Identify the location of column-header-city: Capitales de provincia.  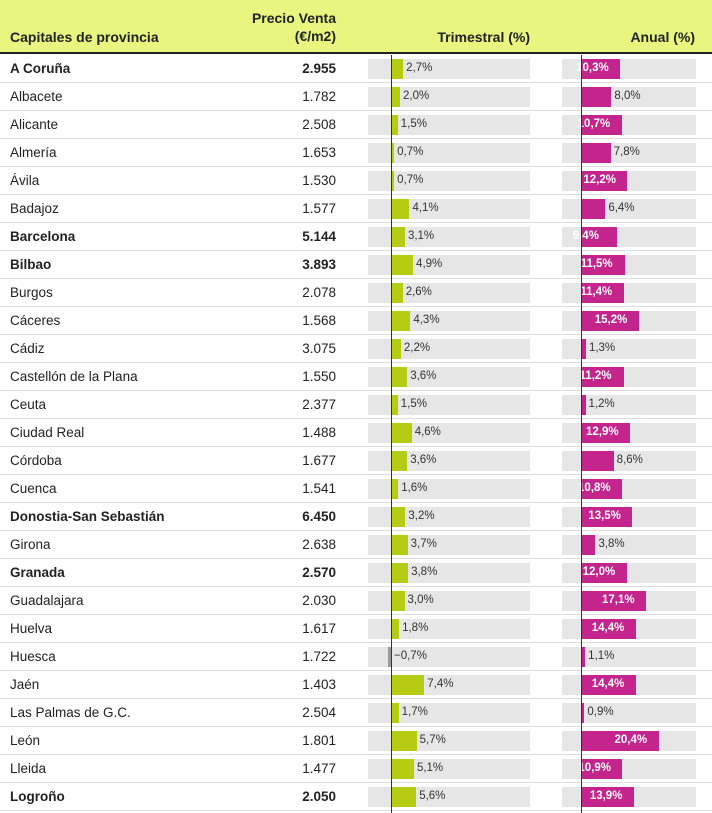
(84, 37).